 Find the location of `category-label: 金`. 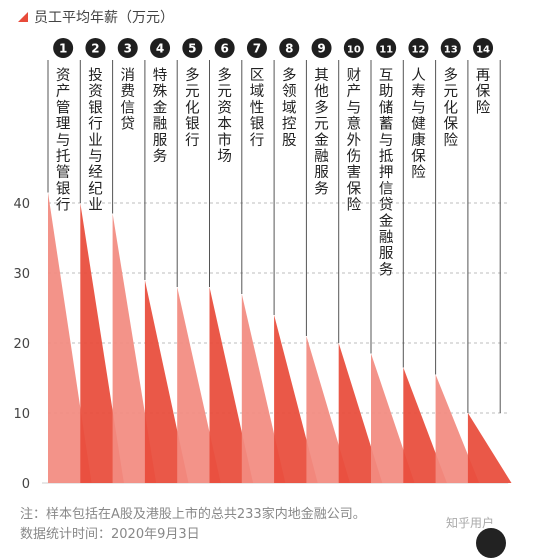

category-label: 金 is located at coordinates (160, 107).